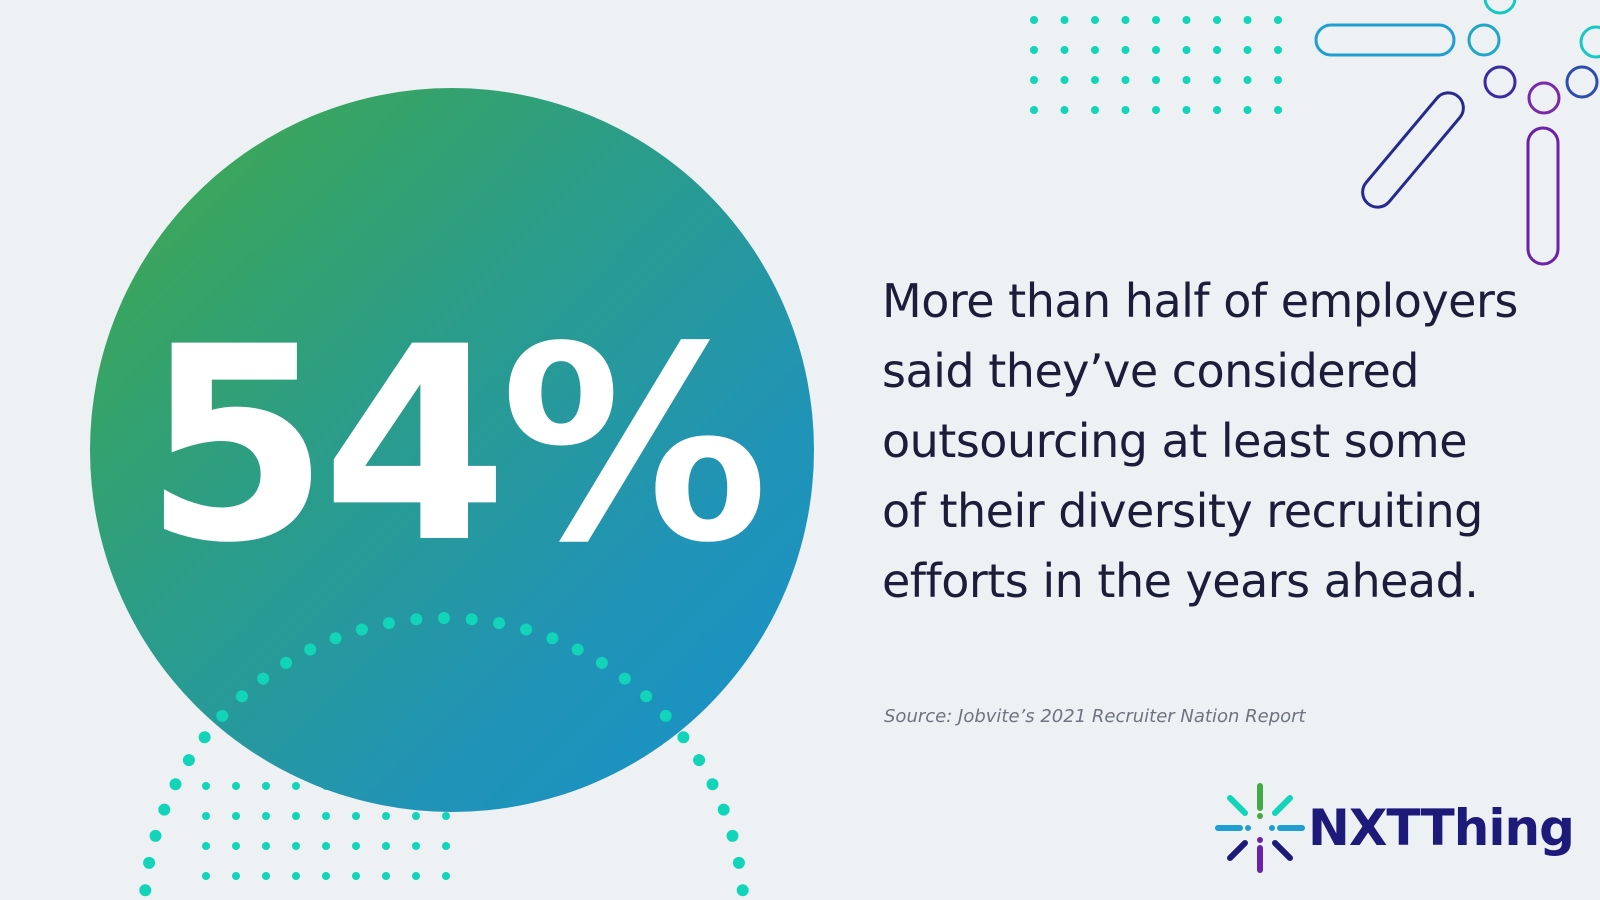 The image size is (1600, 900). Describe the element at coordinates (1156, 65) in the screenshot. I see `dot-grid-icon` at that location.